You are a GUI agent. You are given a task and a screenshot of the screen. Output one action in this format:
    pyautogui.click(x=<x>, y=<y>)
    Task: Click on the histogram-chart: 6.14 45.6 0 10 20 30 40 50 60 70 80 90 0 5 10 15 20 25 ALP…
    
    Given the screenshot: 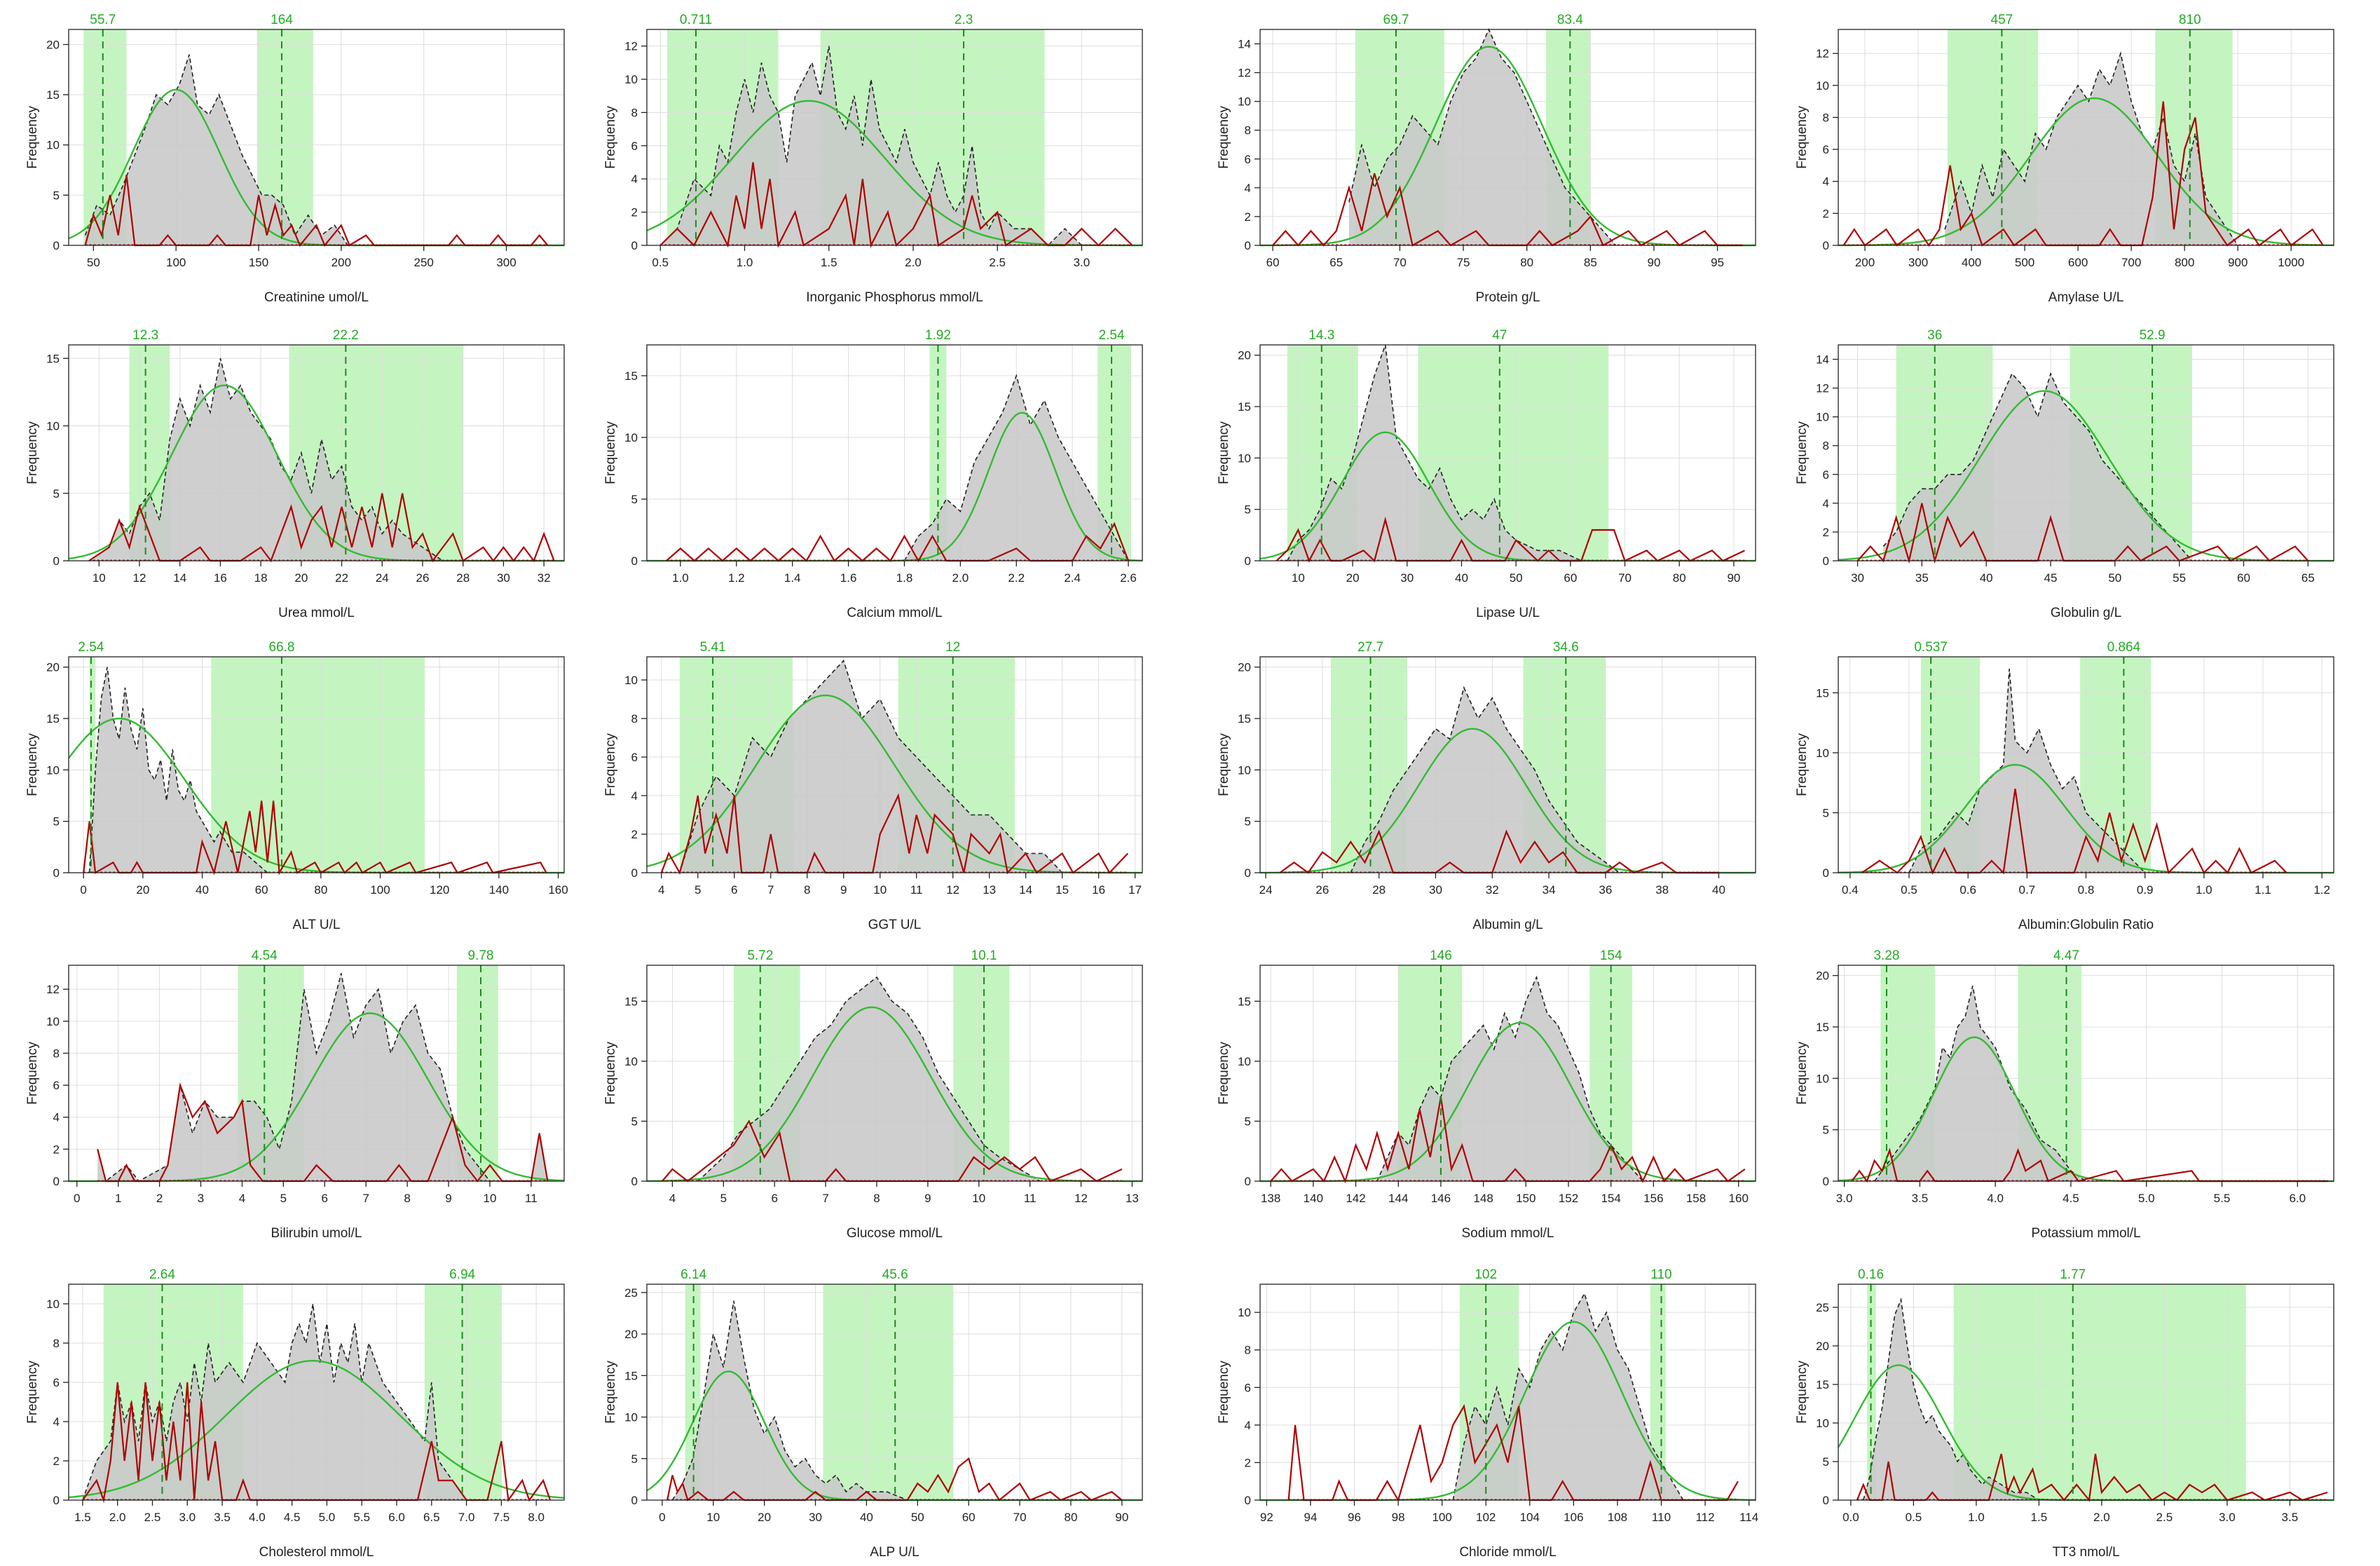 What is the action you would take?
    pyautogui.click(x=873, y=1413)
    